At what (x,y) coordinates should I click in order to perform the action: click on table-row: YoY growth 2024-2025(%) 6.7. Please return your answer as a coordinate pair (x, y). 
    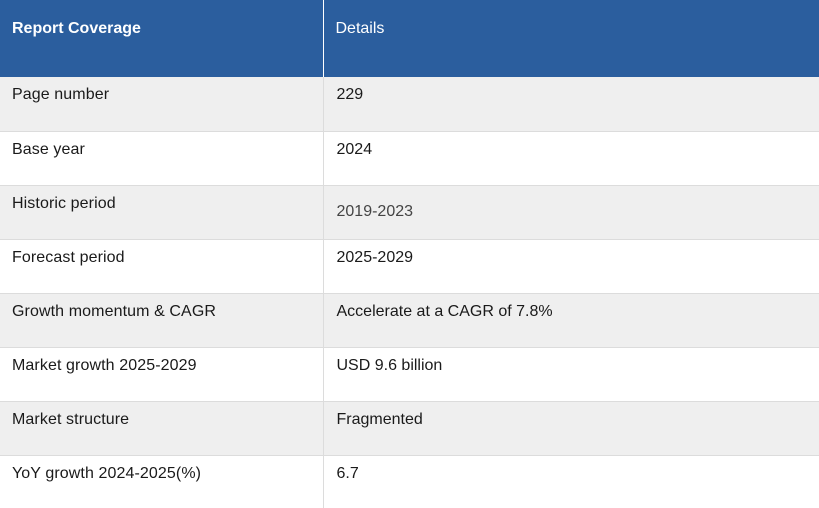
    Looking at the image, I should click on (409, 481).